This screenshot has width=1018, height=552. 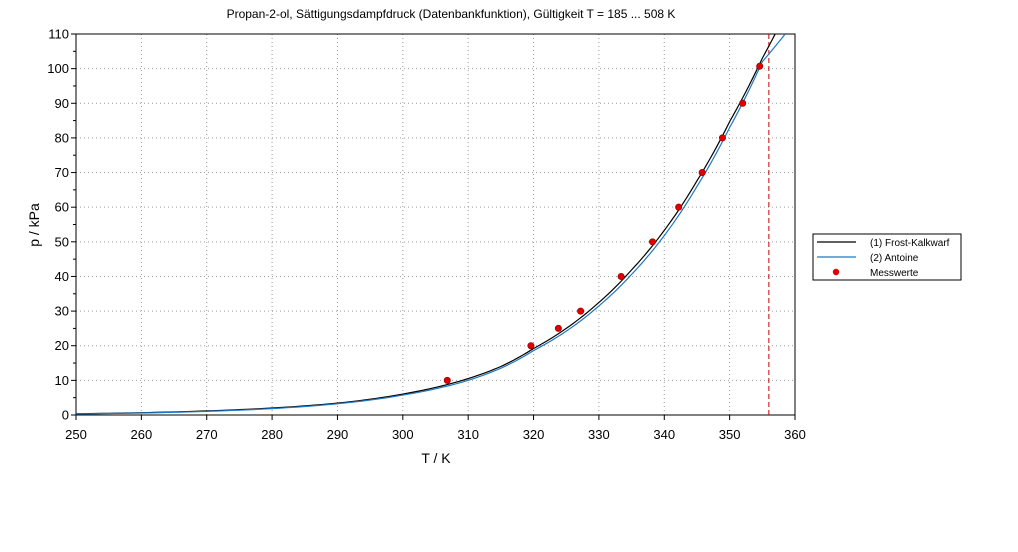 I want to click on x-tick-label: 340, so click(x=664, y=434).